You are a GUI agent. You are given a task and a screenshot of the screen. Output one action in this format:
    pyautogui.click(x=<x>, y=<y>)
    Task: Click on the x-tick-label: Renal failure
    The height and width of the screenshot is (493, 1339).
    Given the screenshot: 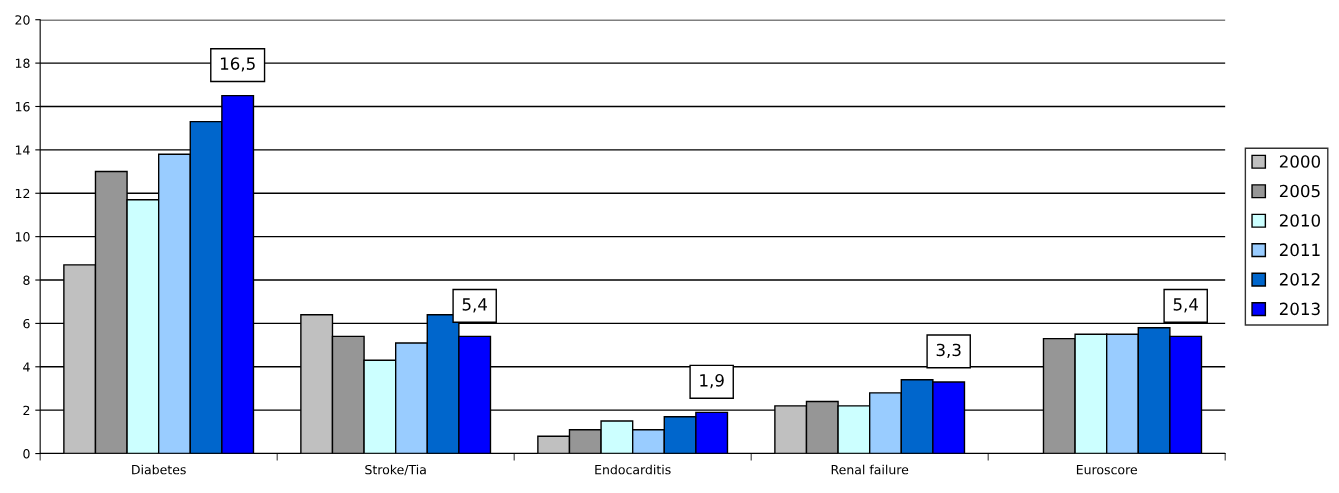 What is the action you would take?
    pyautogui.click(x=870, y=469)
    